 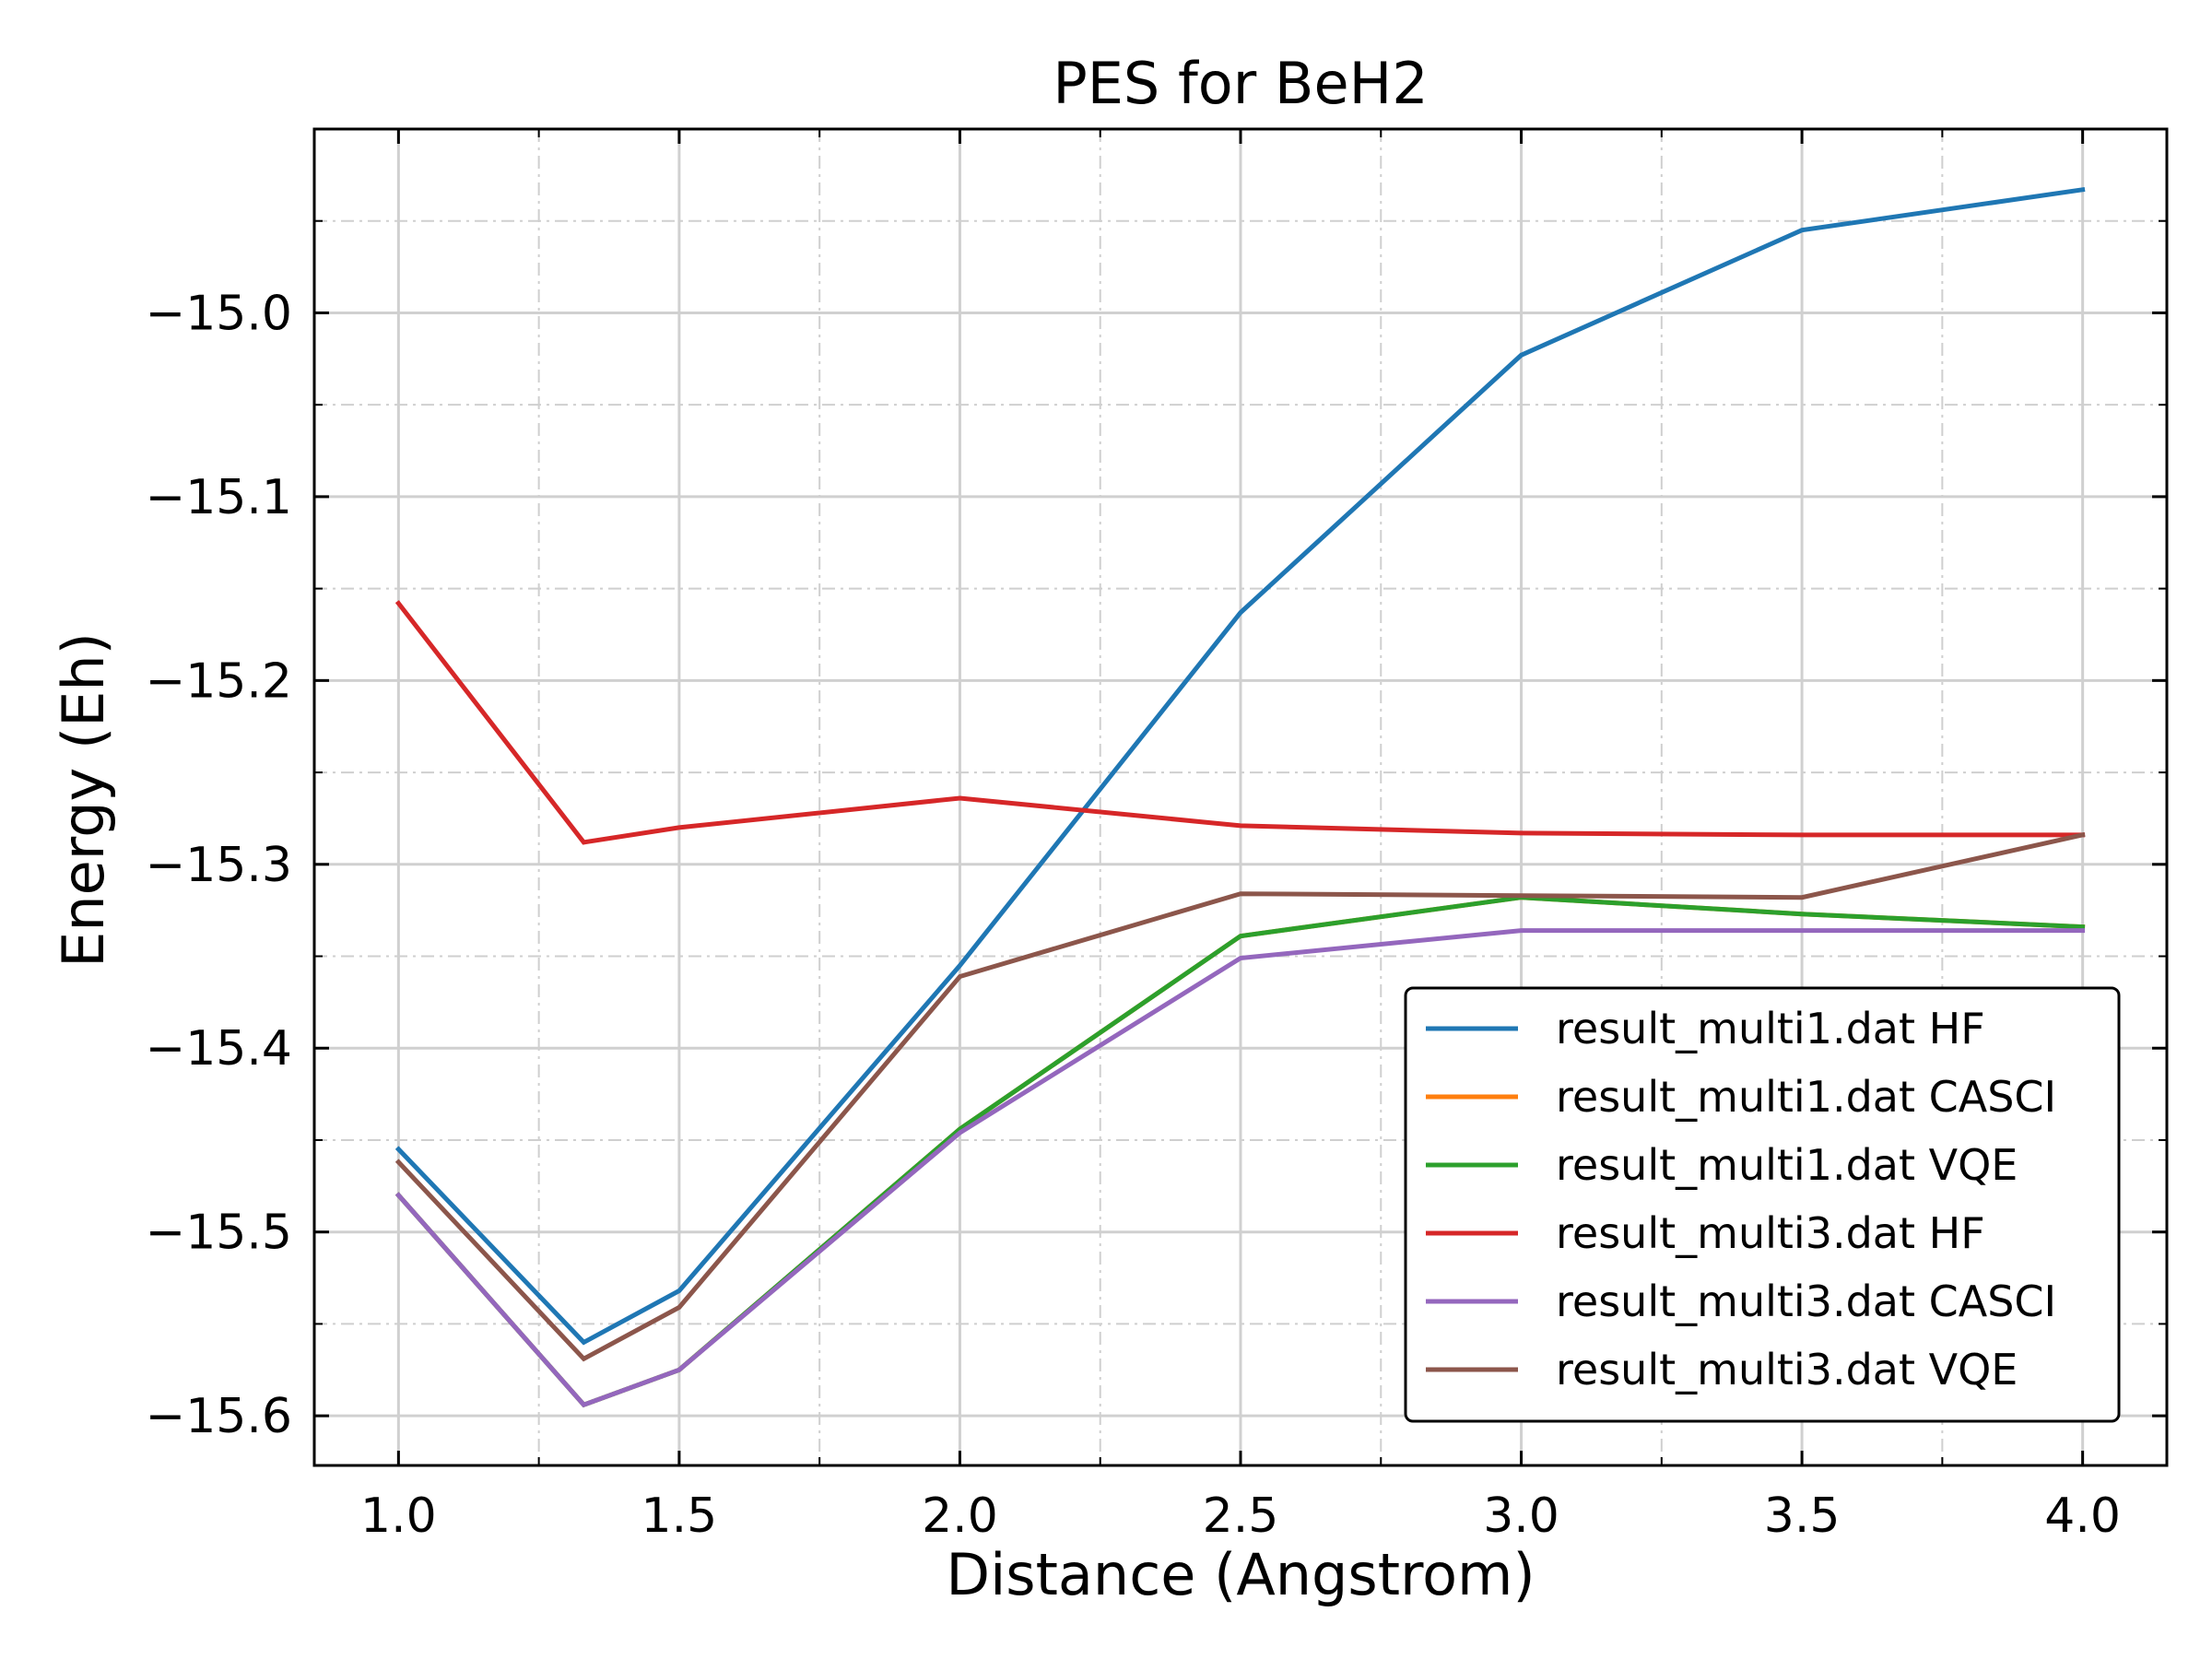 I want to click on x-axis-label: Distance (Angstrom), so click(x=1240, y=1574).